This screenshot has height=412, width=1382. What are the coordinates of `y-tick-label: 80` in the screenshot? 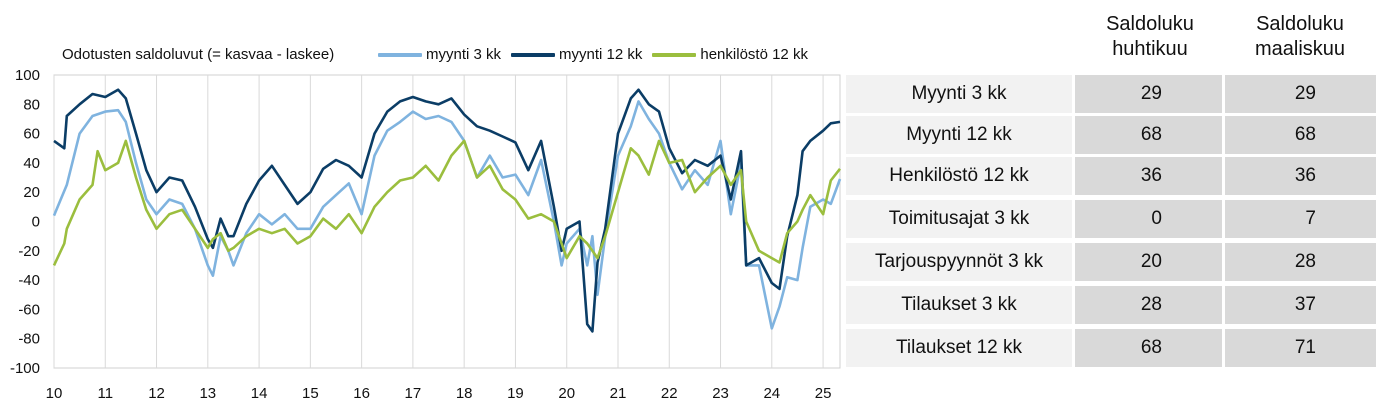 It's located at (31, 104).